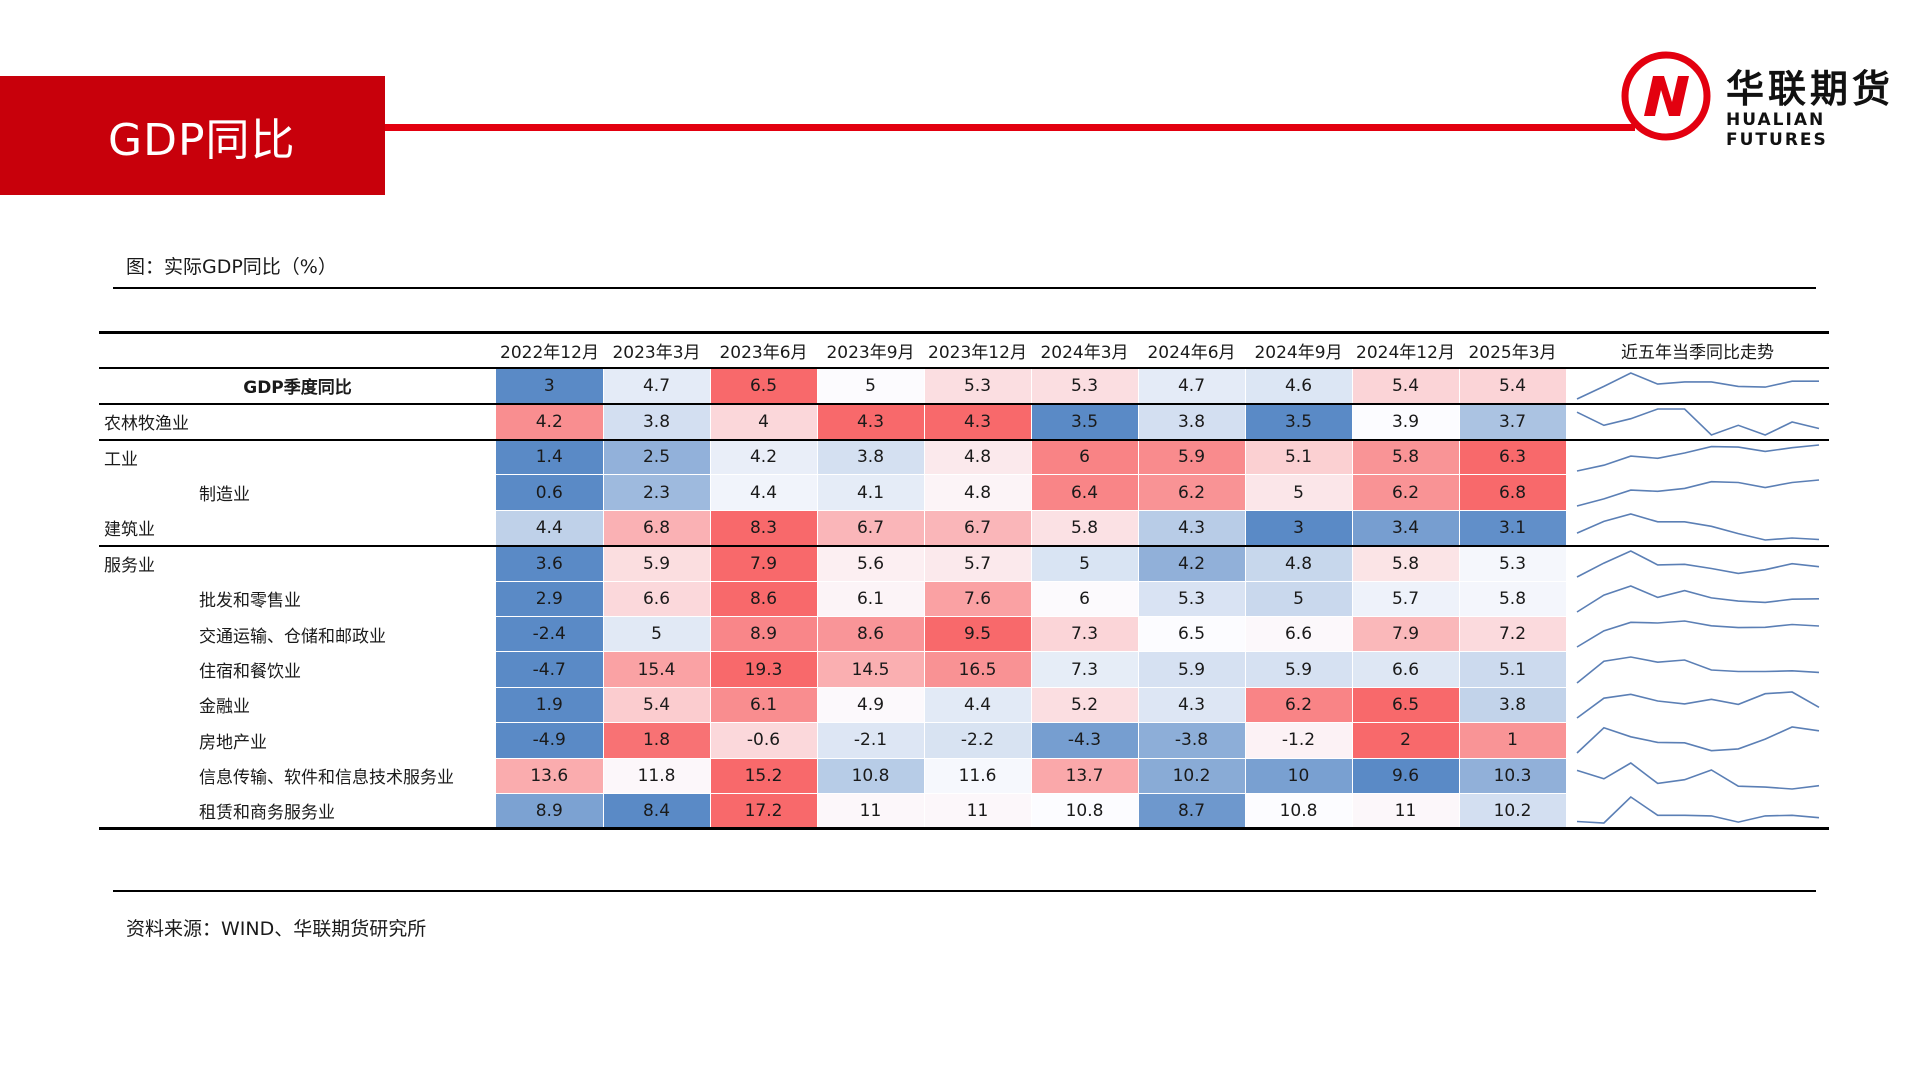  I want to click on figure-caption: 图：实际GDP同比（%）, so click(231, 267).